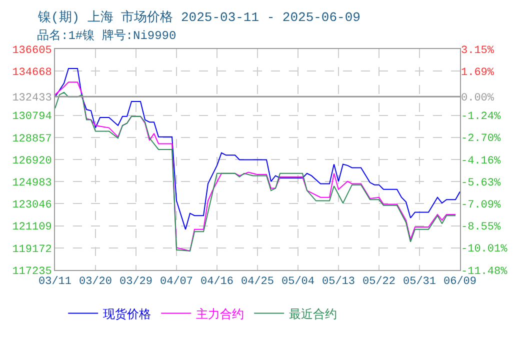  What do you see at coordinates (217, 282) in the screenshot?
I see `x-tick-label: 04/16` at bounding box center [217, 282].